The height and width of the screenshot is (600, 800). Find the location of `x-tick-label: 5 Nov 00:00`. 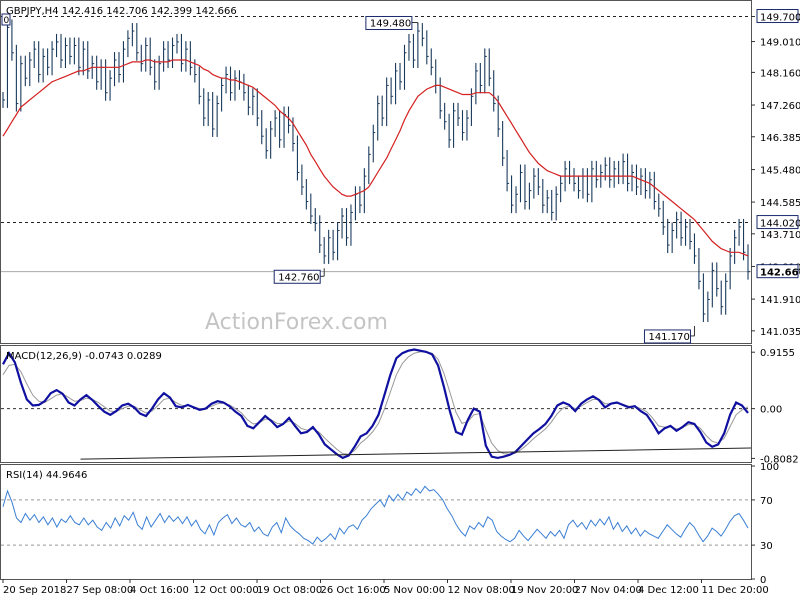

x-tick-label: 5 Nov 00:00 is located at coordinates (414, 590).